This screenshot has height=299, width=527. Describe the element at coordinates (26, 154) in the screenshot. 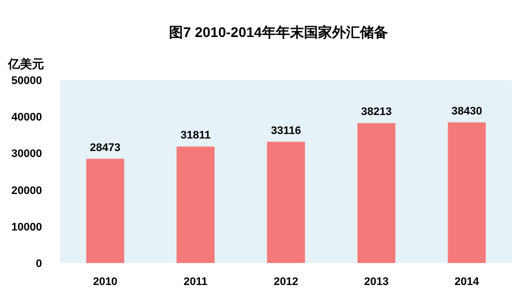

I see `y-tick-label: 30000` at that location.